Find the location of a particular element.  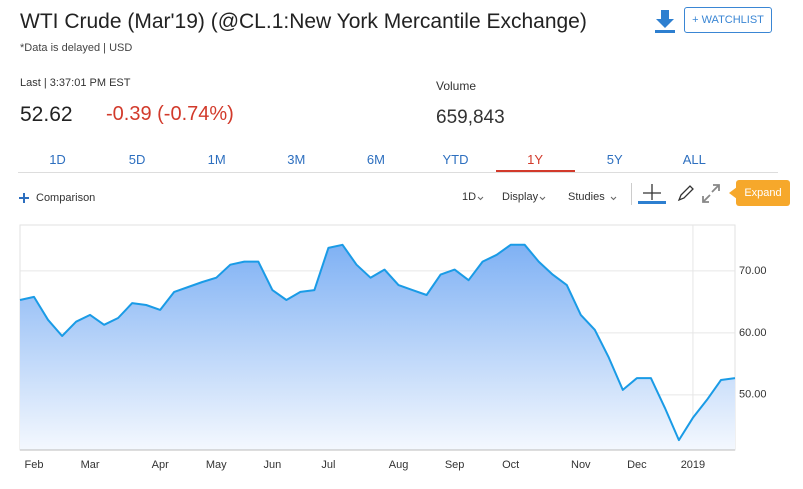

x-tick-label: Jun is located at coordinates (272, 465).